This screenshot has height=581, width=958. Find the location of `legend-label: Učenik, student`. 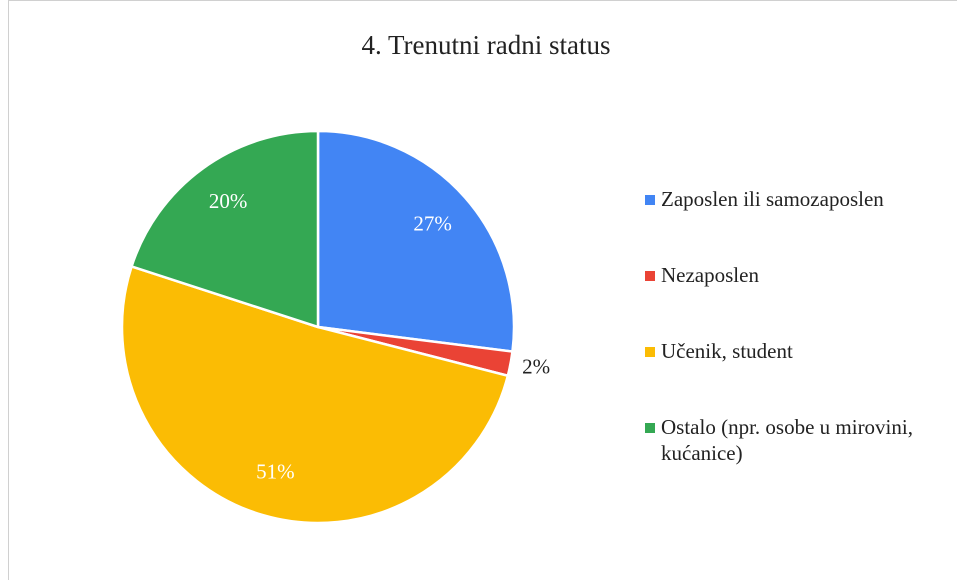

legend-label: Učenik, student is located at coordinates (727, 351).